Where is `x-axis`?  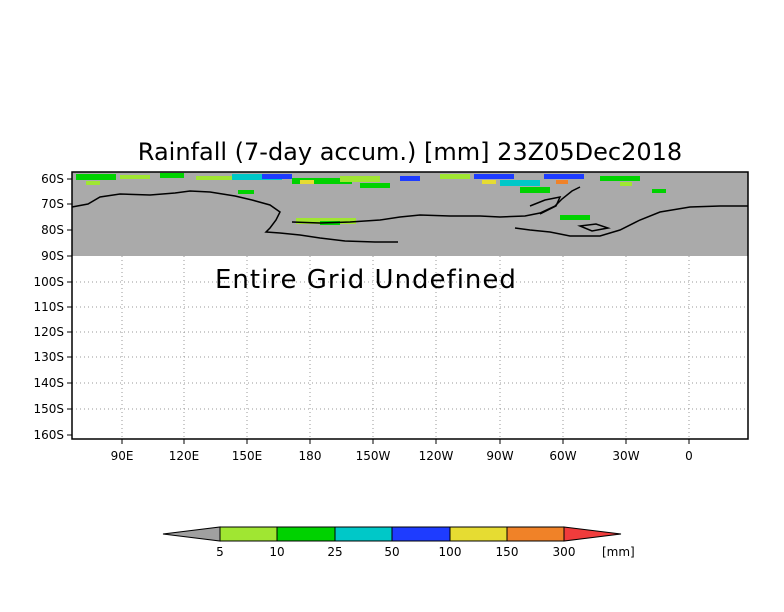
x-axis is located at coordinates (405, 441).